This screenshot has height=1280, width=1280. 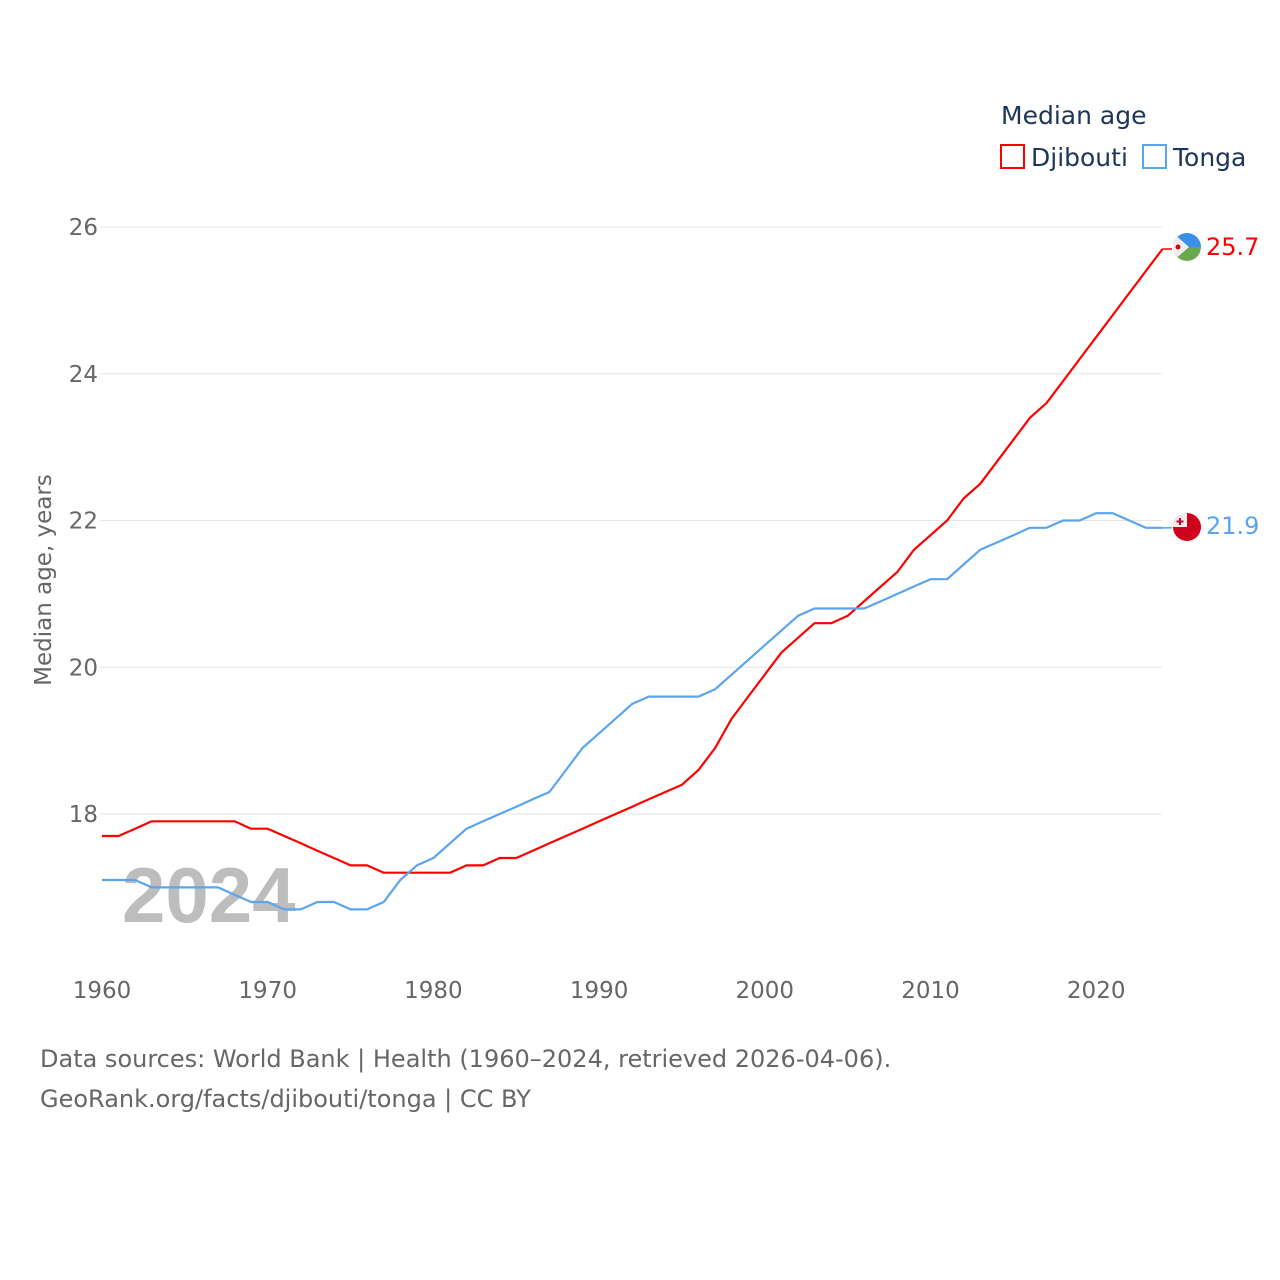 I want to click on legend-label-djibouti: Djibouti, so click(x=1079, y=157).